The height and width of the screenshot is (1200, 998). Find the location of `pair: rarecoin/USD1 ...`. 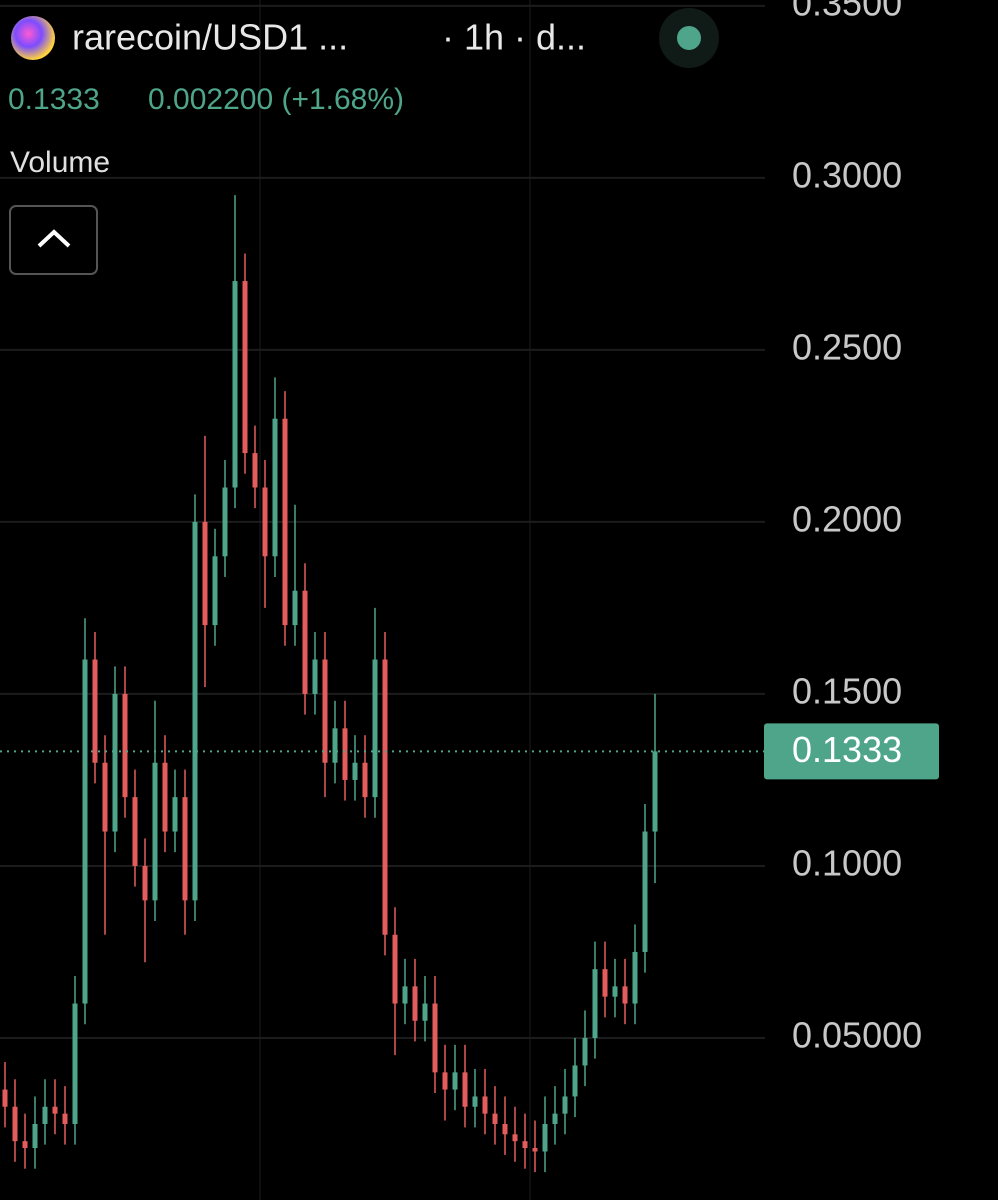

pair: rarecoin/USD1 ... is located at coordinates (210, 37).